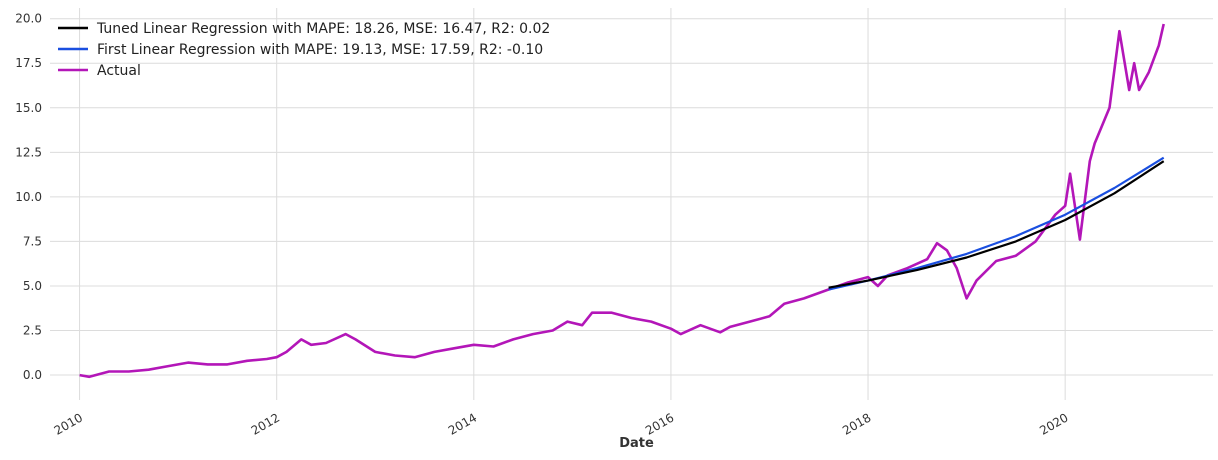 Image resolution: width=1218 pixels, height=460 pixels. Describe the element at coordinates (32, 375) in the screenshot. I see `y-tick-label: 0.0` at that location.